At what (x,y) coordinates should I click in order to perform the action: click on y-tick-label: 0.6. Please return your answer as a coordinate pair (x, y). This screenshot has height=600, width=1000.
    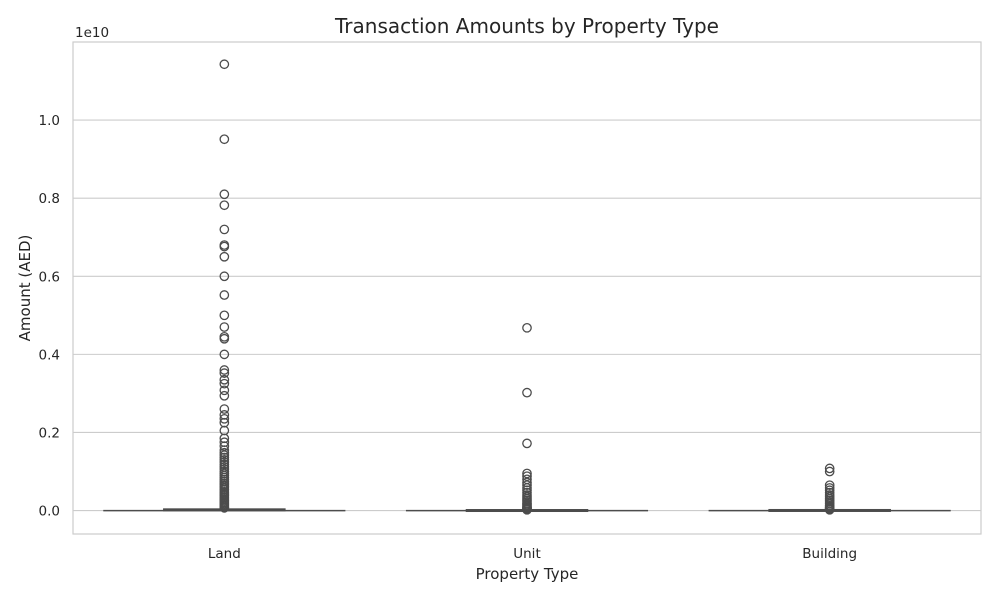
    Looking at the image, I should click on (49, 277).